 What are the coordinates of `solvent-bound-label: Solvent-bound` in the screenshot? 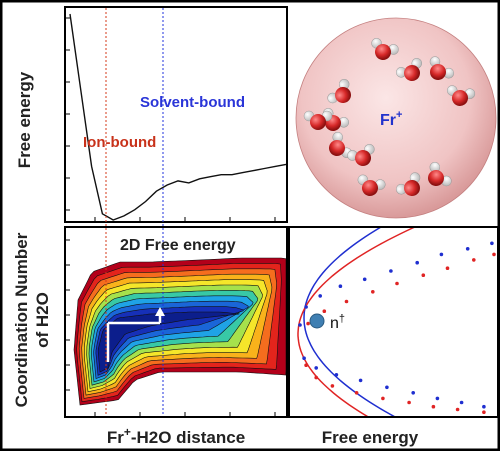 It's located at (192, 102).